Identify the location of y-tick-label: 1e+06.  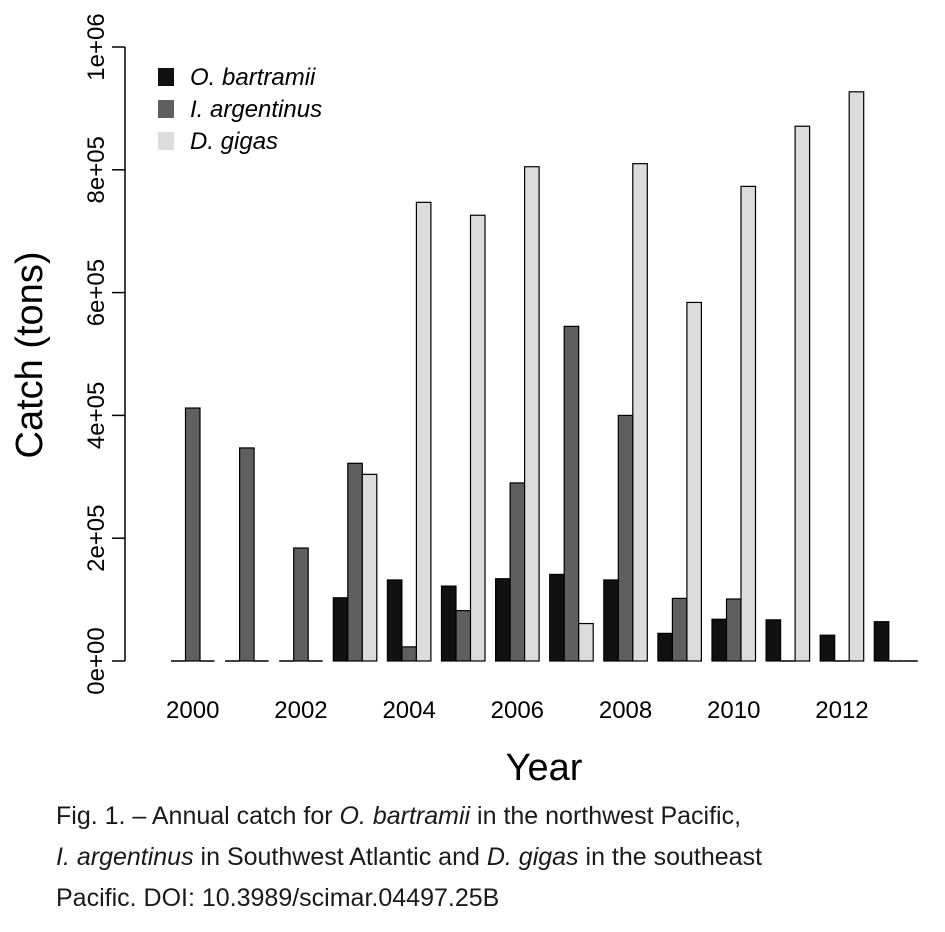
(96, 46).